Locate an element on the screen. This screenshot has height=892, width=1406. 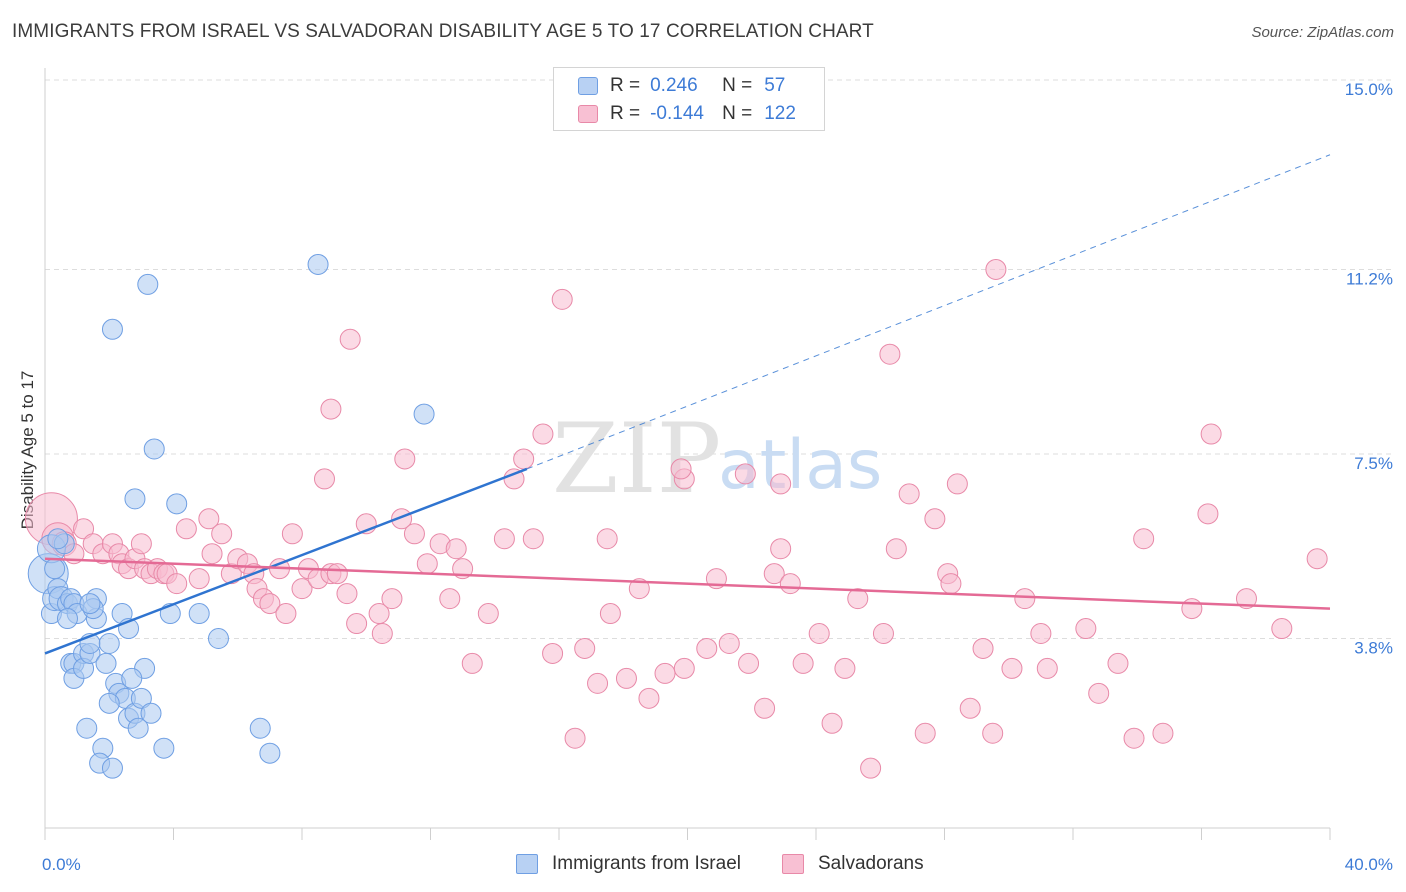
series-legend-salvadorans: Salvadorans is located at coordinates (853, 864).